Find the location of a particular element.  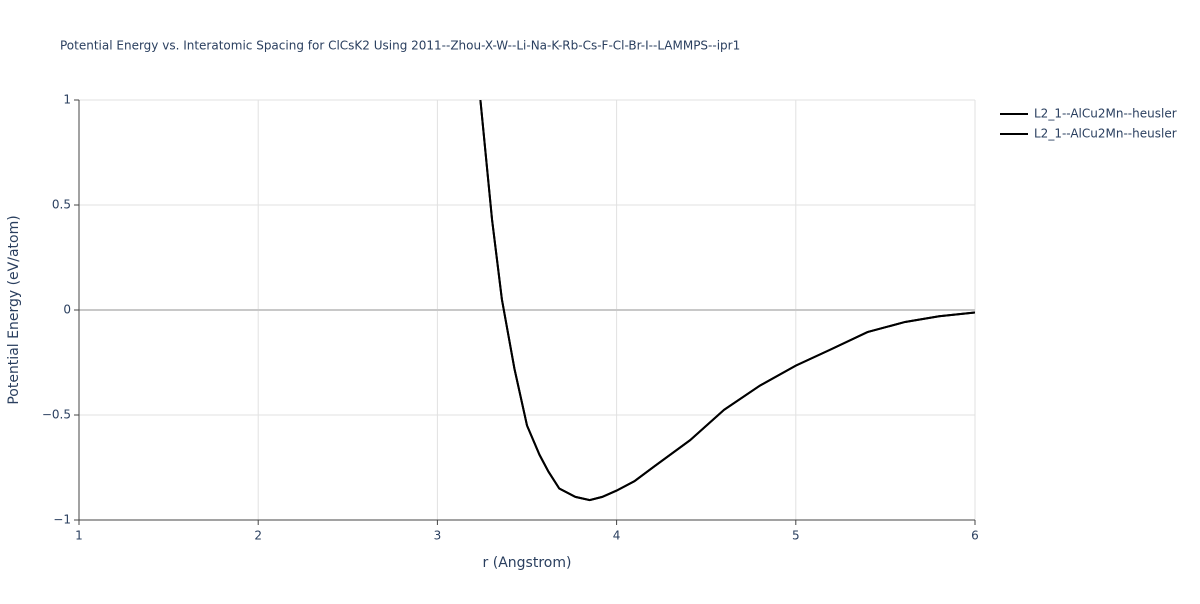

y-tick-label: 0.5 is located at coordinates (61, 205).